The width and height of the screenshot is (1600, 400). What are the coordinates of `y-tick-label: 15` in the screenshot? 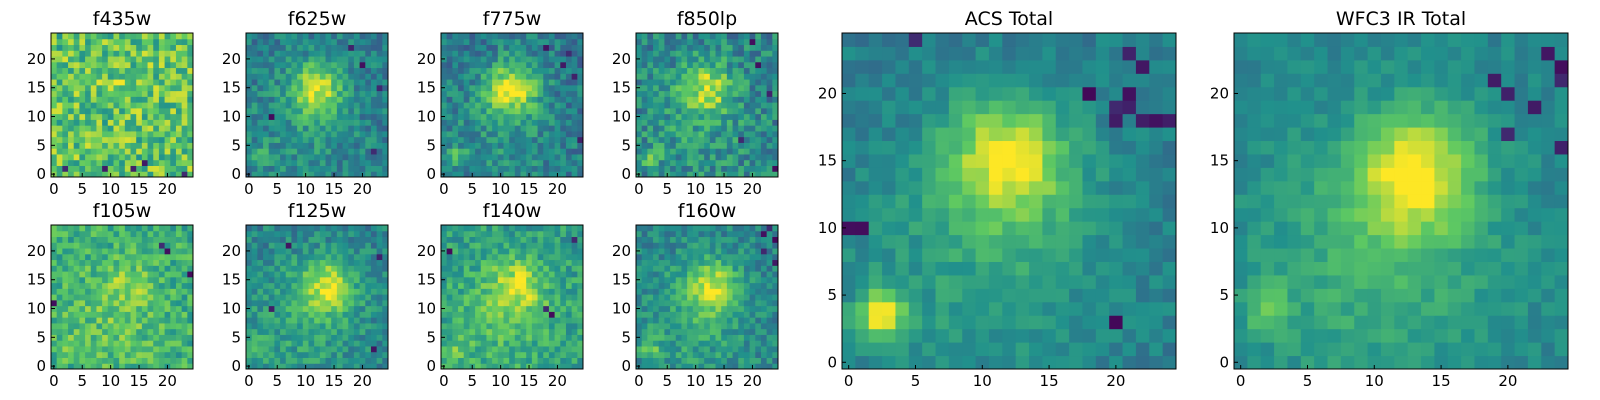 It's located at (231, 280).